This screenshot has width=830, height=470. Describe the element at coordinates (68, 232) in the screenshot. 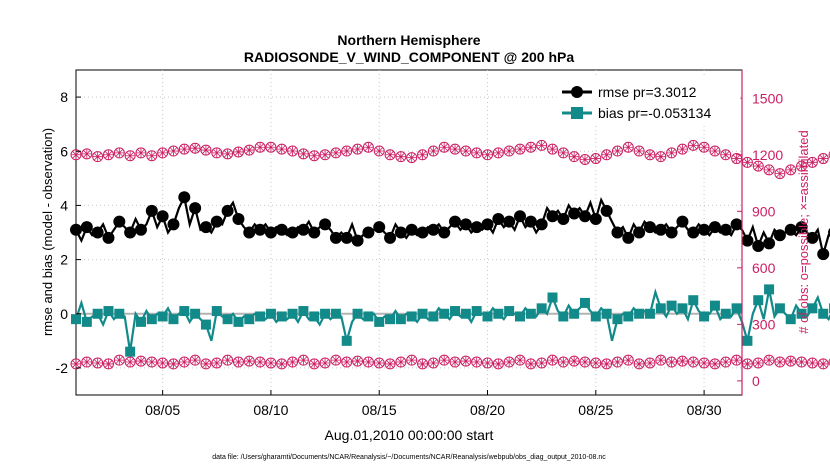

I see `y-axis-left: -2 0 2 4 6 8` at that location.